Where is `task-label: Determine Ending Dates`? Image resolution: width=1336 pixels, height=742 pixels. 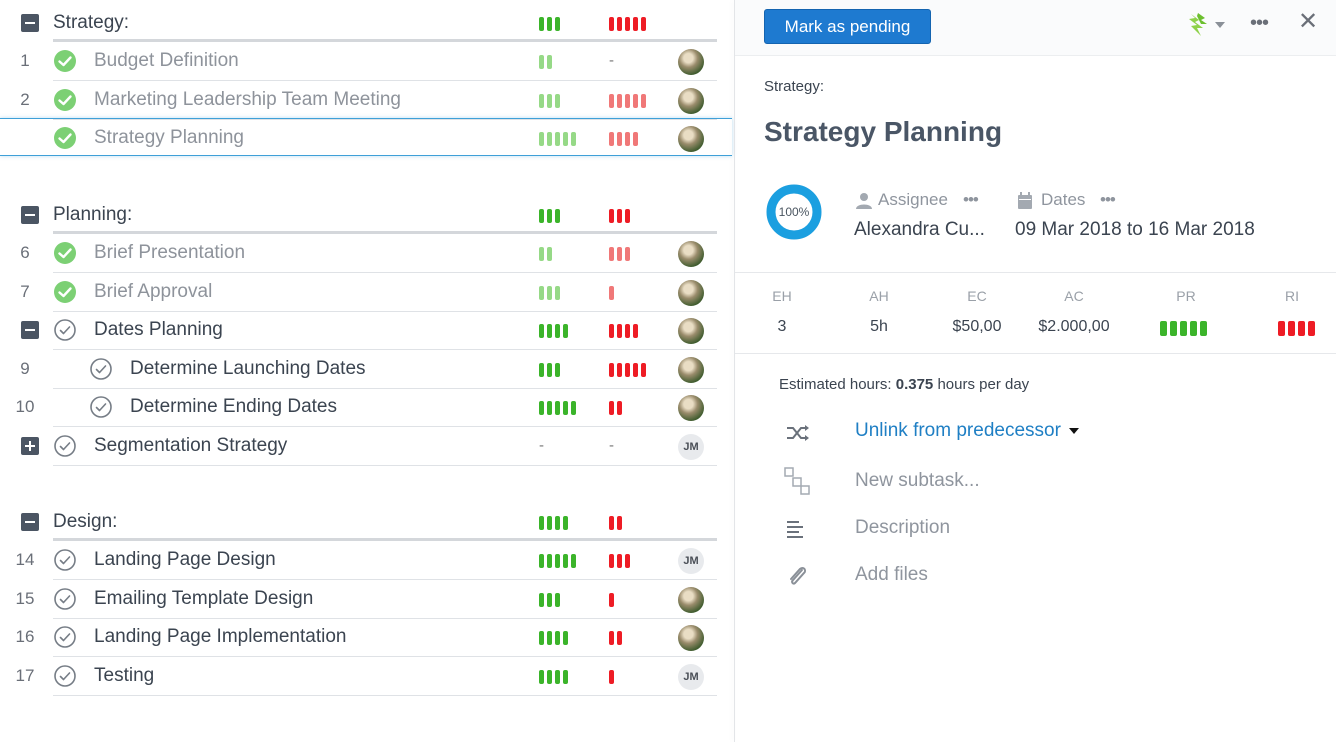 task-label: Determine Ending Dates is located at coordinates (233, 406).